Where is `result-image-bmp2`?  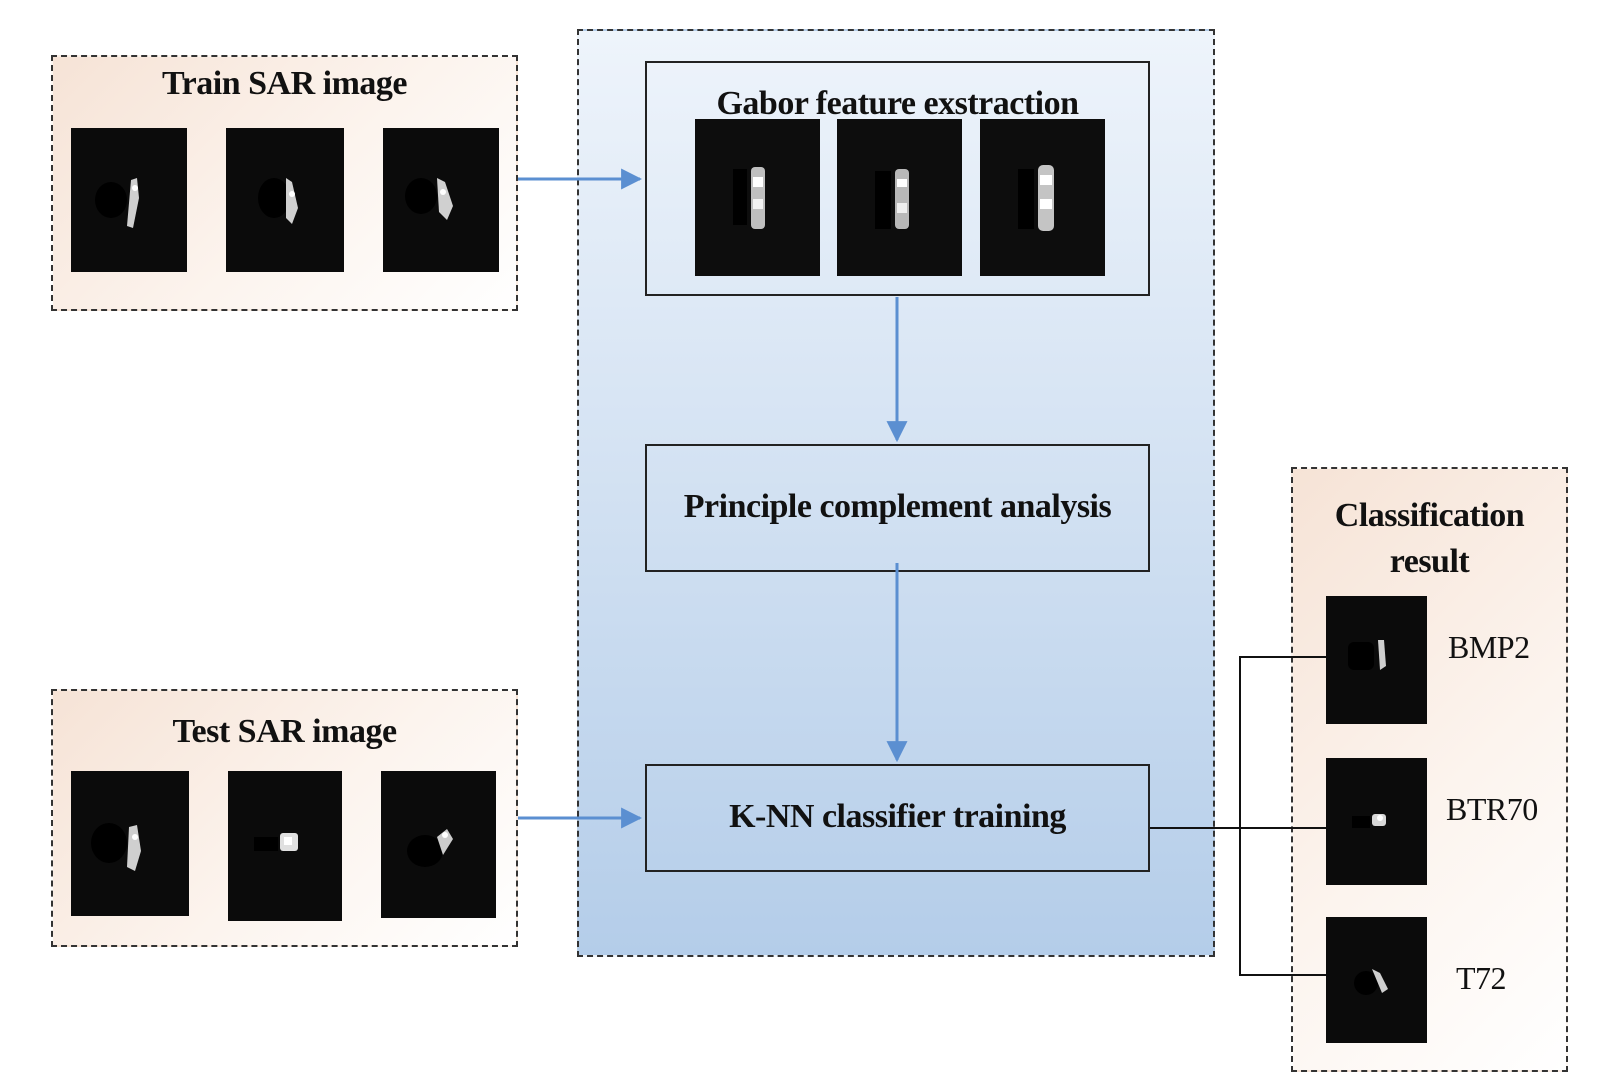 result-image-bmp2 is located at coordinates (1376, 660).